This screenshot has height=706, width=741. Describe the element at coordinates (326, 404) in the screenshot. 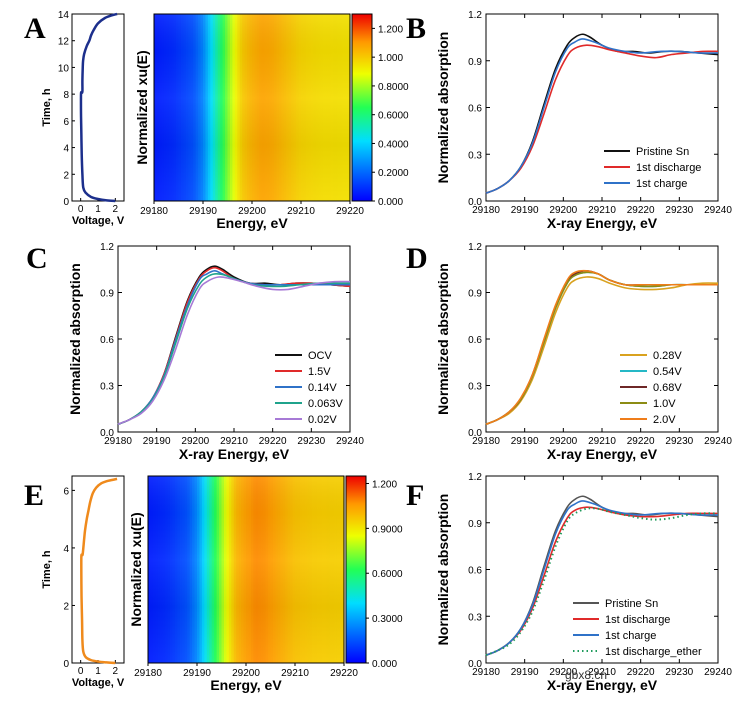

I see `legend-label: 0.063V` at that location.